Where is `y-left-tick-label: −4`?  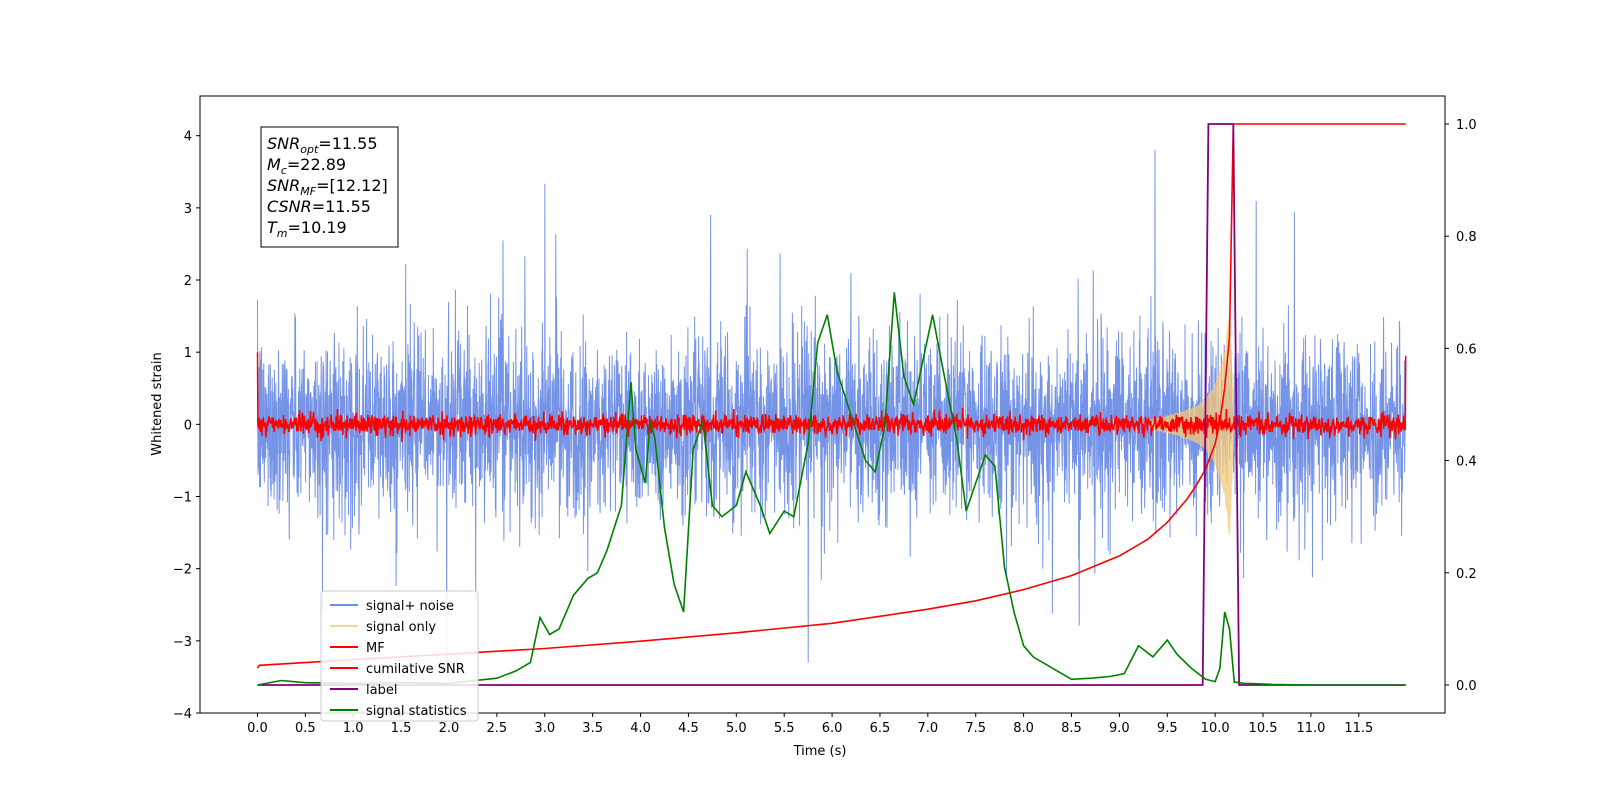 y-left-tick-label: −4 is located at coordinates (182, 714).